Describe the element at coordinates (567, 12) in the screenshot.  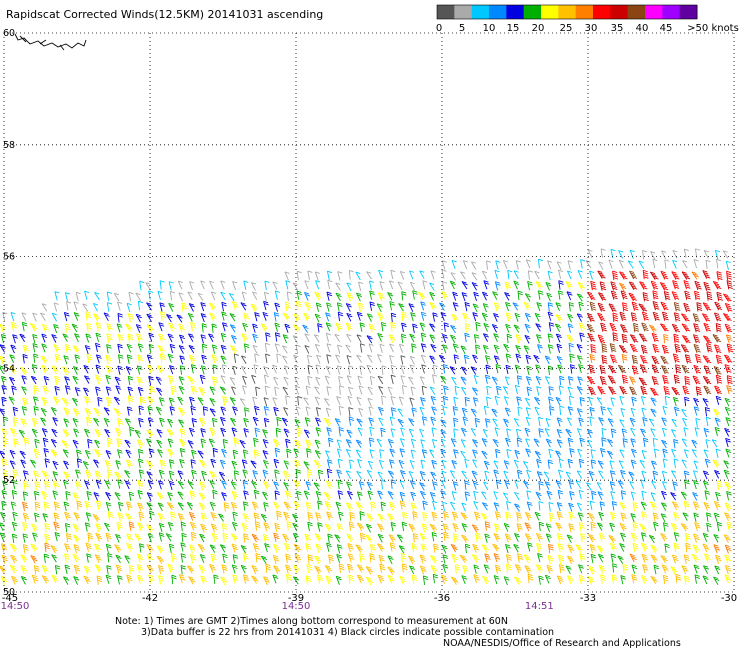
I see `legend-frame` at that location.